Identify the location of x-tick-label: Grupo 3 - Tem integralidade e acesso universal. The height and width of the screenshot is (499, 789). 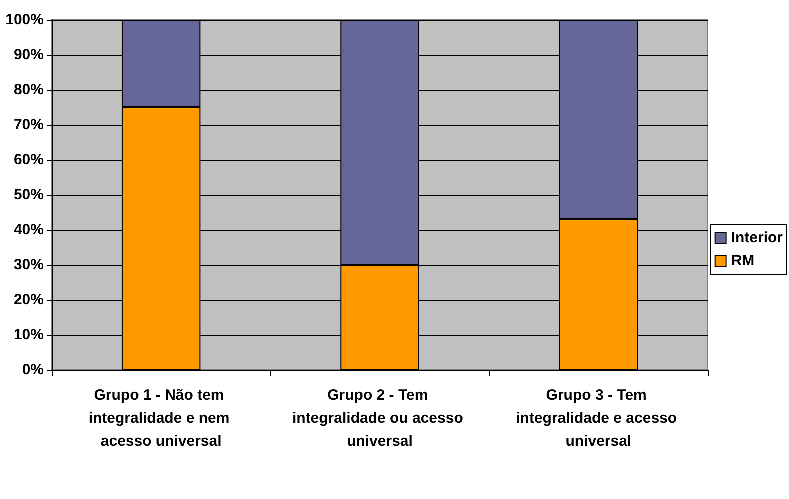
(599, 418).